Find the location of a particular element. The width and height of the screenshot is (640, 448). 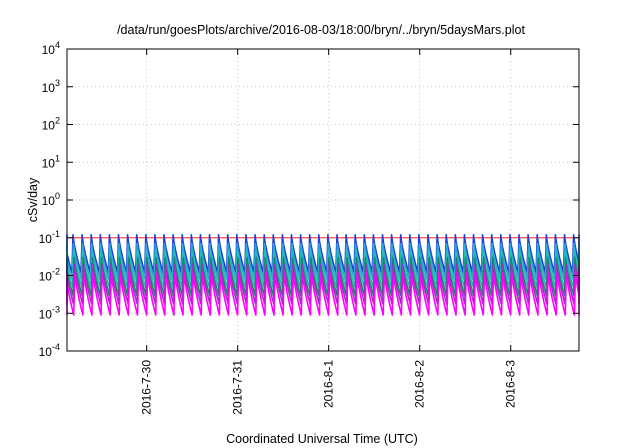

y-tick-label: 10⁻⁴ is located at coordinates (49, 350).